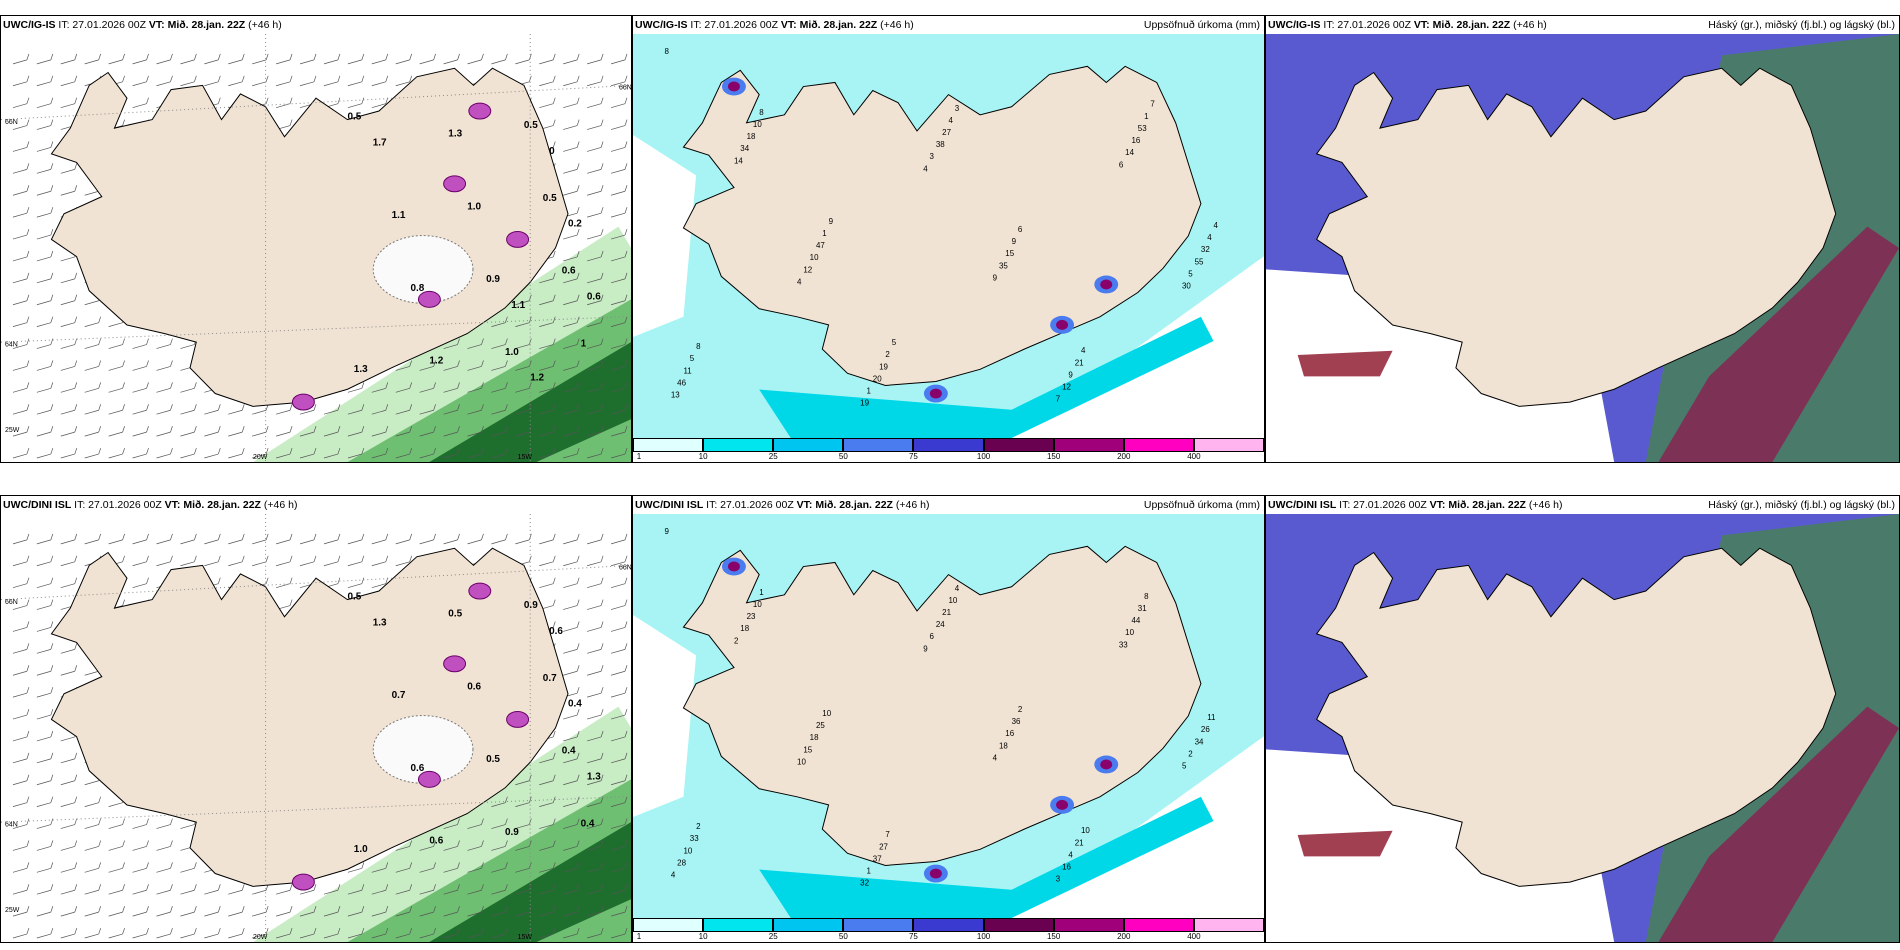 Image resolution: width=1900 pixels, height=950 pixels. What do you see at coordinates (639, 456) in the screenshot?
I see `colorbar-tick: 1` at bounding box center [639, 456].